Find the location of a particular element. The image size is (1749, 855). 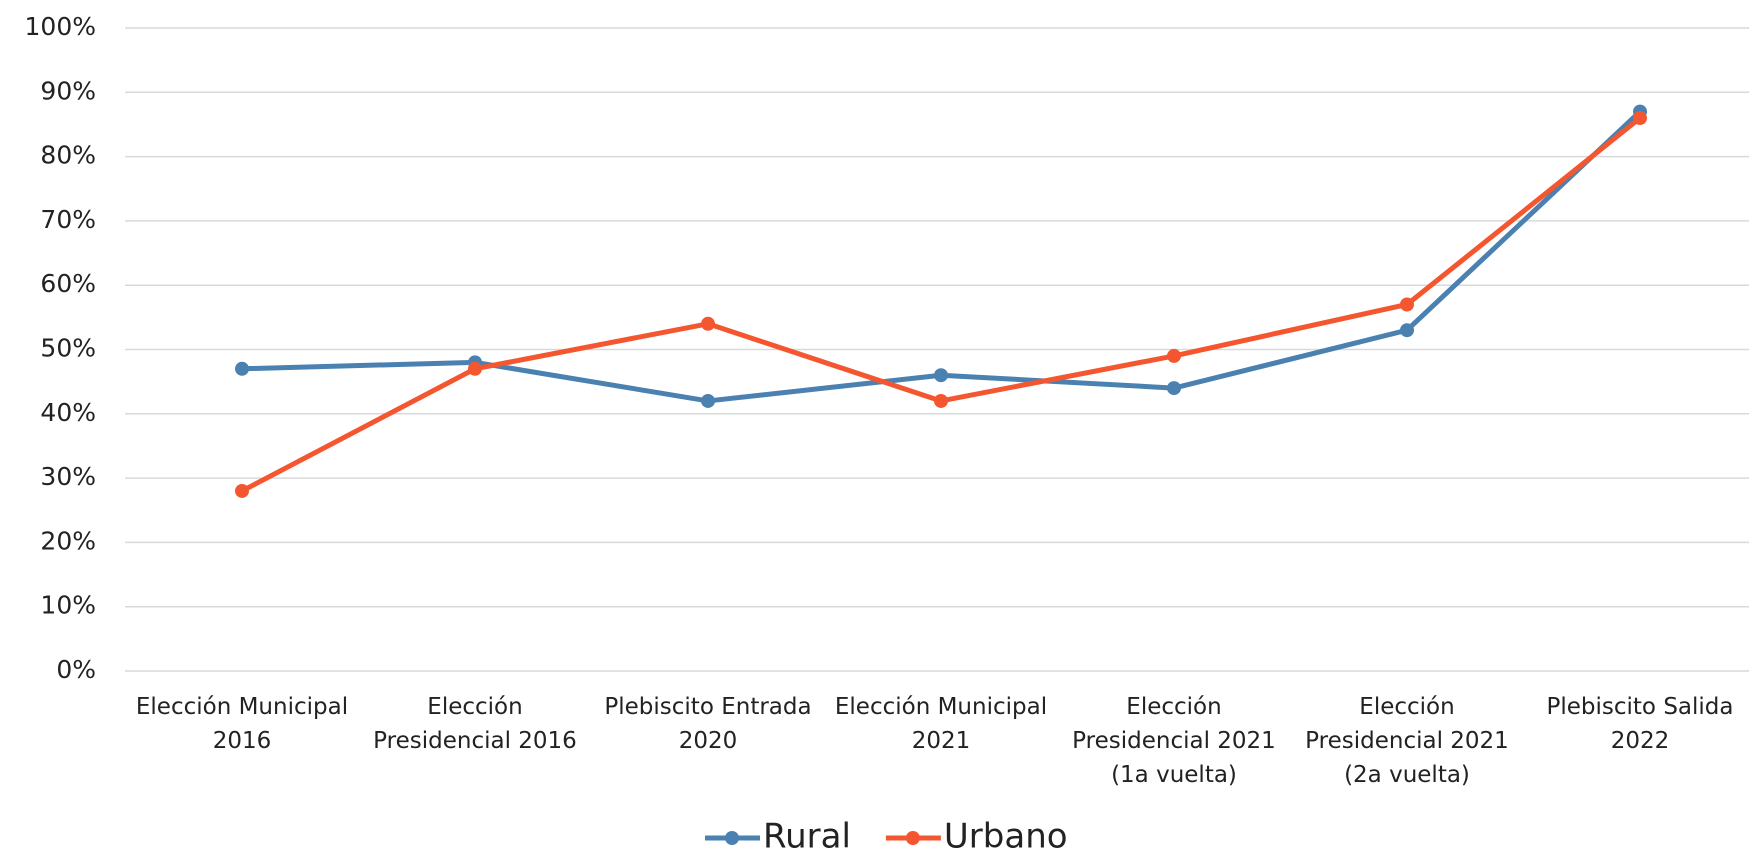

x-tick-label: Elección Presidencial 2021 (1a vuelta) is located at coordinates (1174, 741).